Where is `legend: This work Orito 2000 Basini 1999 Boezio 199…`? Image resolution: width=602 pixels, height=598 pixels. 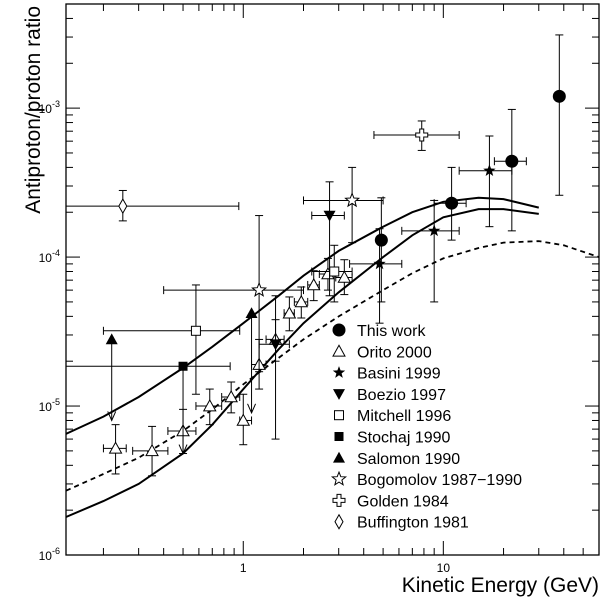 legend: This work Orito 2000 Basini 1999 Boezio 199… is located at coordinates (426, 427).